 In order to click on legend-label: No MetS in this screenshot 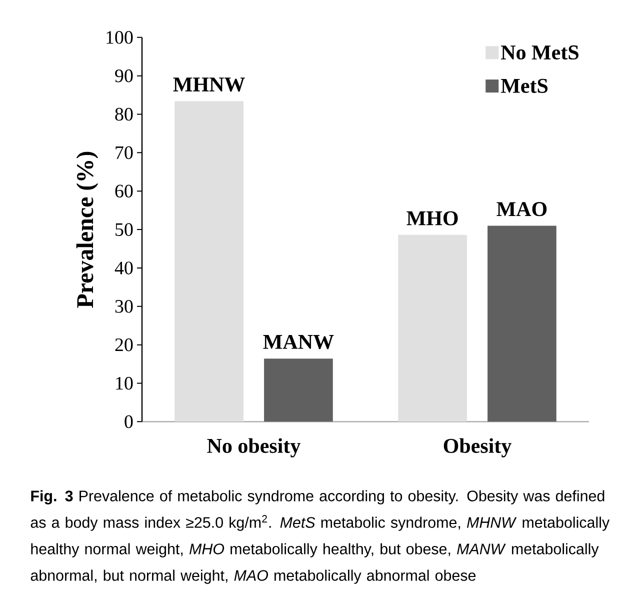, I will do `click(539, 52)`.